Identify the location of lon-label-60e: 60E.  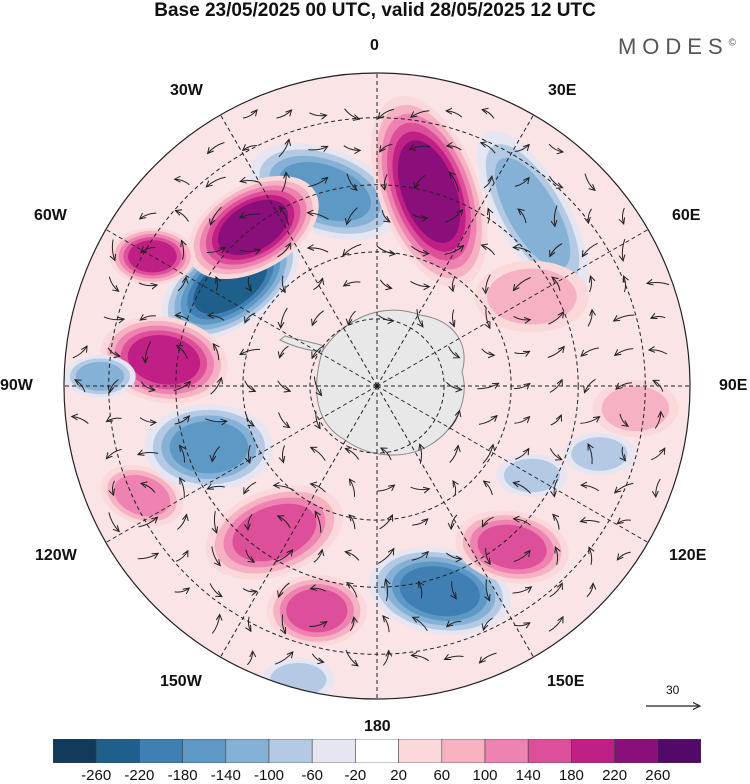
(686, 215).